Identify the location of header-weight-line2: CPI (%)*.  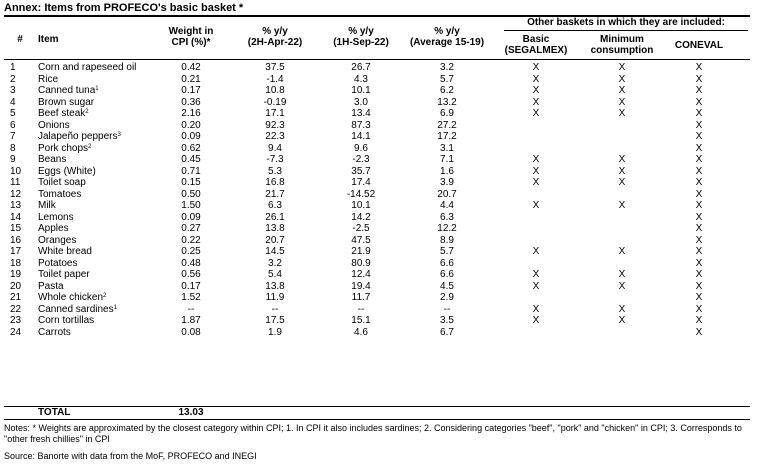
(191, 42).